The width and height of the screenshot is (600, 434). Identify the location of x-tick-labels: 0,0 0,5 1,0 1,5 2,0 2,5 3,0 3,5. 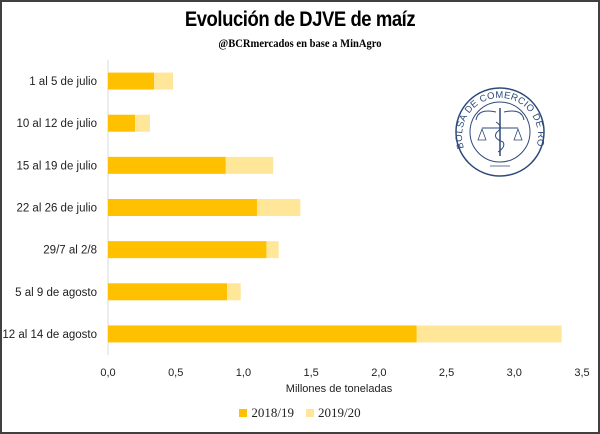
(344, 373).